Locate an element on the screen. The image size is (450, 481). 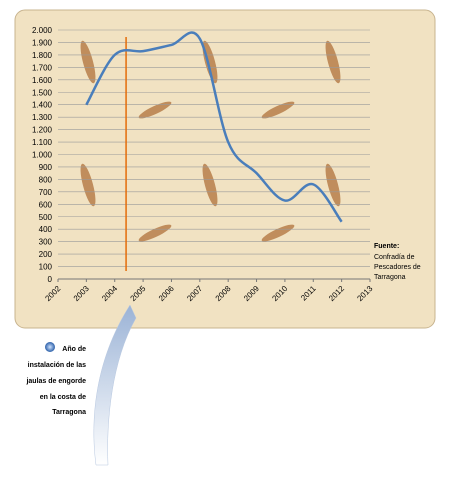
y-tick-label: 1.100 is located at coordinates (42, 142).